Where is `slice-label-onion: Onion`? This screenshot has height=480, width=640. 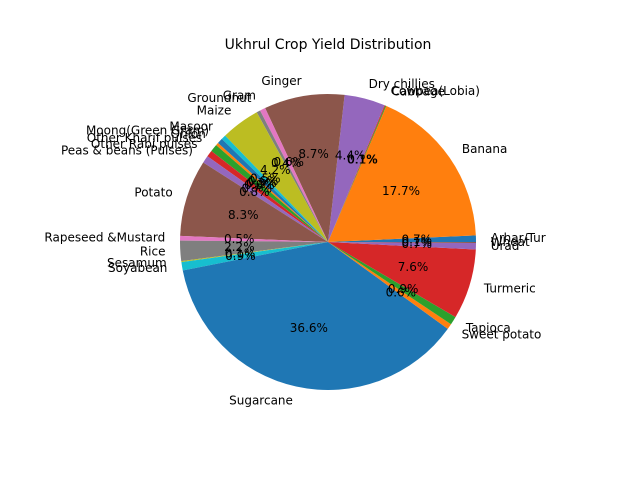
slice-label-onion: Onion is located at coordinates (188, 134).